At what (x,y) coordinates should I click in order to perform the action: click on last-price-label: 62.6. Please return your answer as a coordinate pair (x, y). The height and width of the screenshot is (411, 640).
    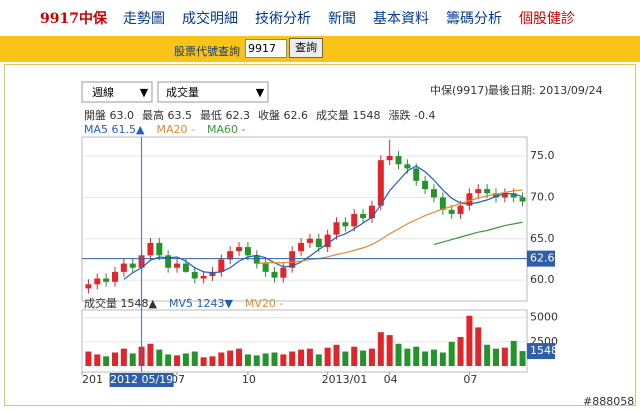
    Looking at the image, I should click on (542, 258).